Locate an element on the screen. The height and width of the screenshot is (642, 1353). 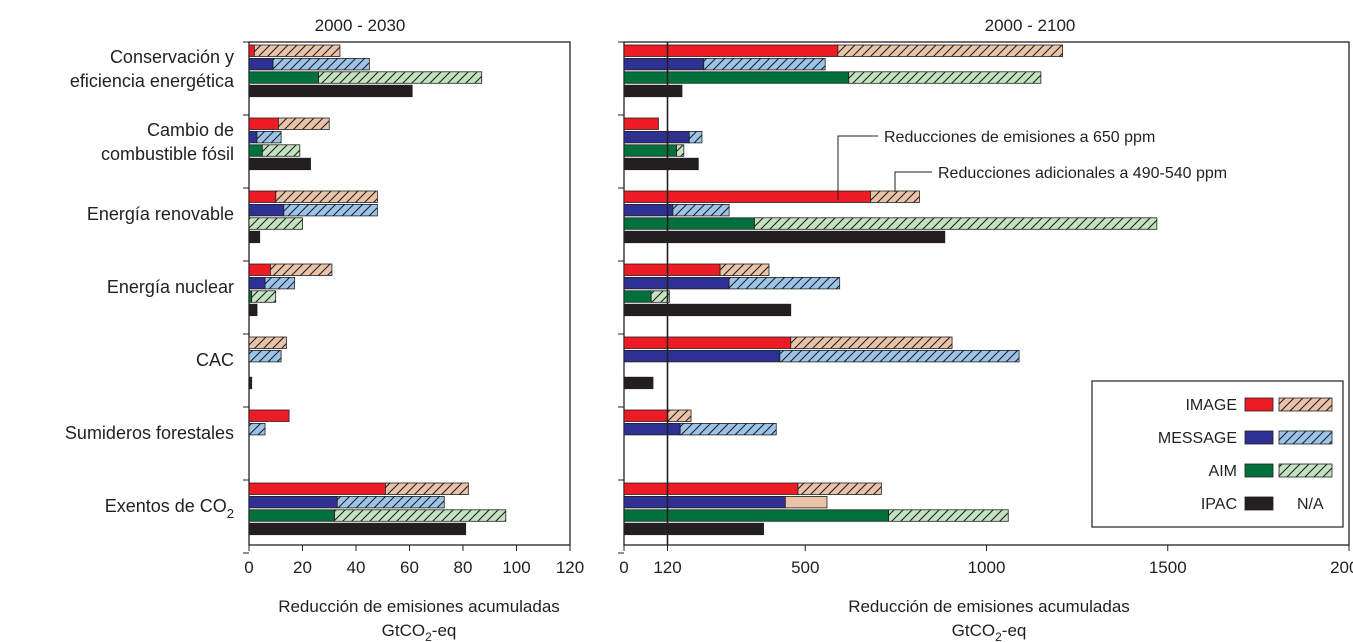
legend-ipac-na-text: N/A is located at coordinates (1310, 504).